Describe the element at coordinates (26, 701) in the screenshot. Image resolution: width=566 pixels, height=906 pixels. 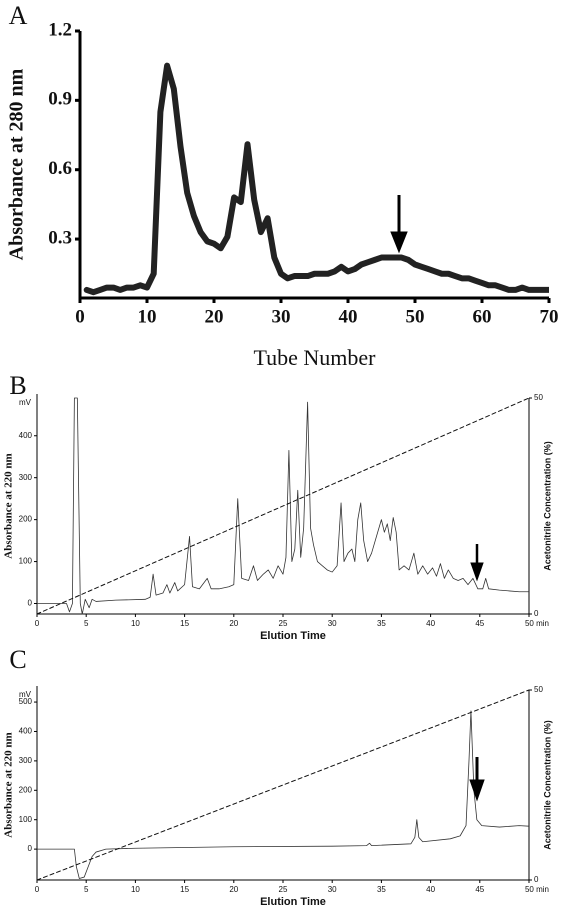
I see `y-tick-label: 500` at that location.